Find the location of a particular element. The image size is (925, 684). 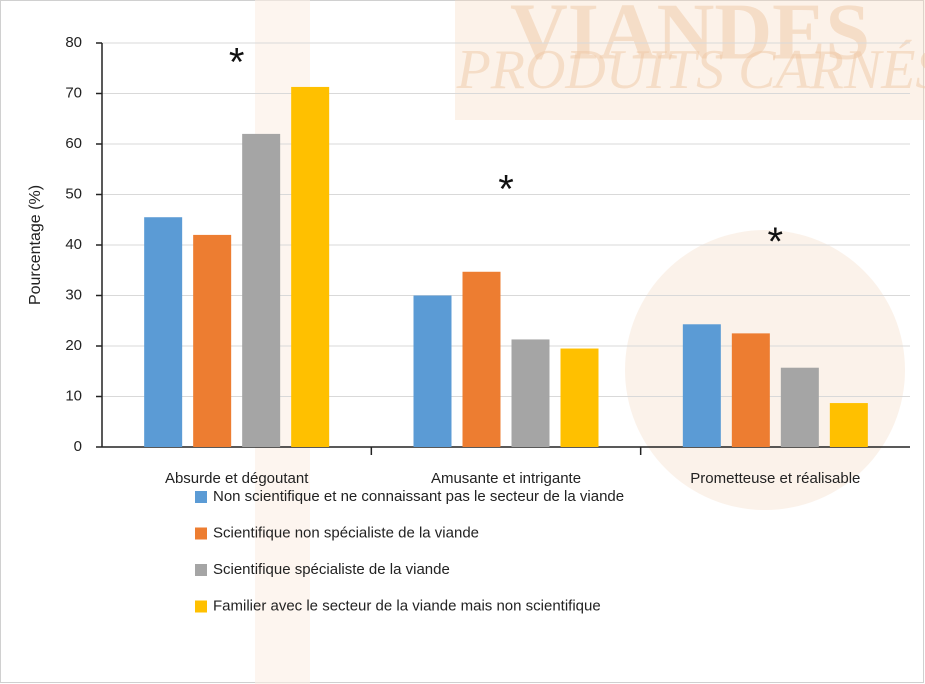

y-tick-label: 20 is located at coordinates (73, 345).